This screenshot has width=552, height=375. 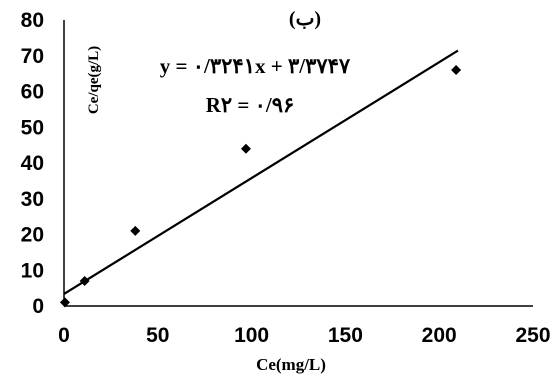 I want to click on y-tick-label: 0, so click(x=38, y=306).